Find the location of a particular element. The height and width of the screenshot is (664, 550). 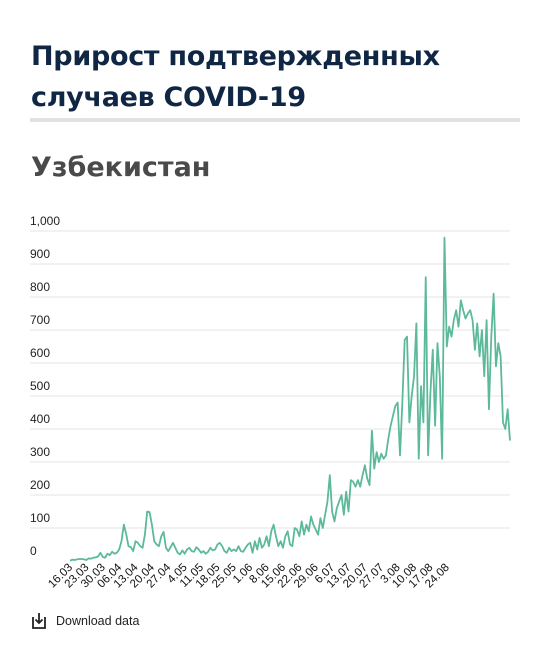

y-tick-label: 400 is located at coordinates (40, 419).